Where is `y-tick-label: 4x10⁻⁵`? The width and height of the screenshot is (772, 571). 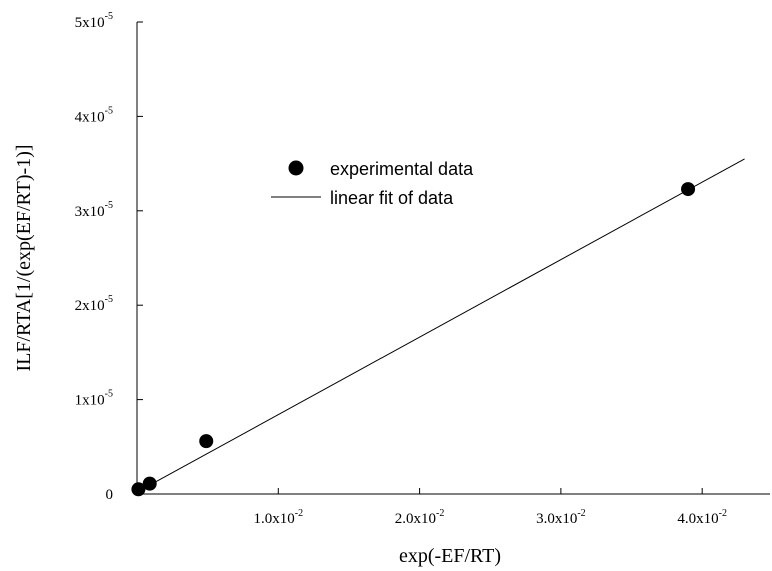 y-tick-label: 4x10⁻⁵ is located at coordinates (94, 115).